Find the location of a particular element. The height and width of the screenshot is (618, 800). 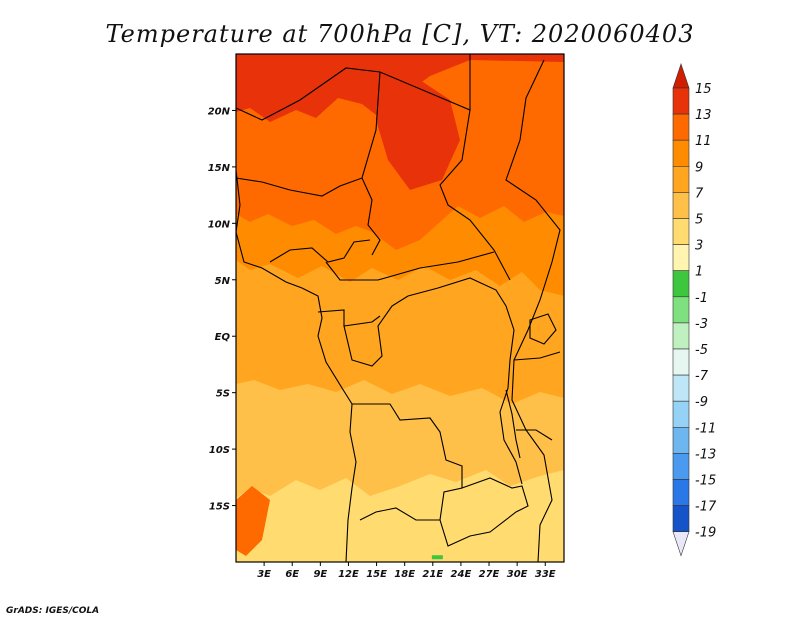

border-zambia is located at coordinates (484, 512).